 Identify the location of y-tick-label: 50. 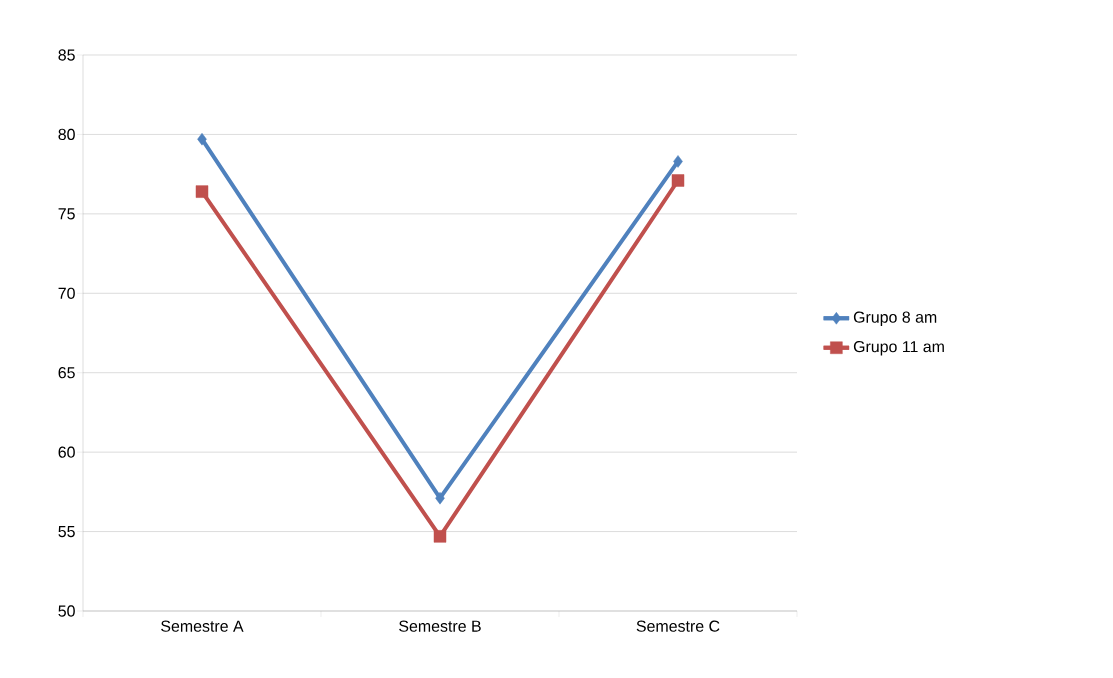
(66, 611).